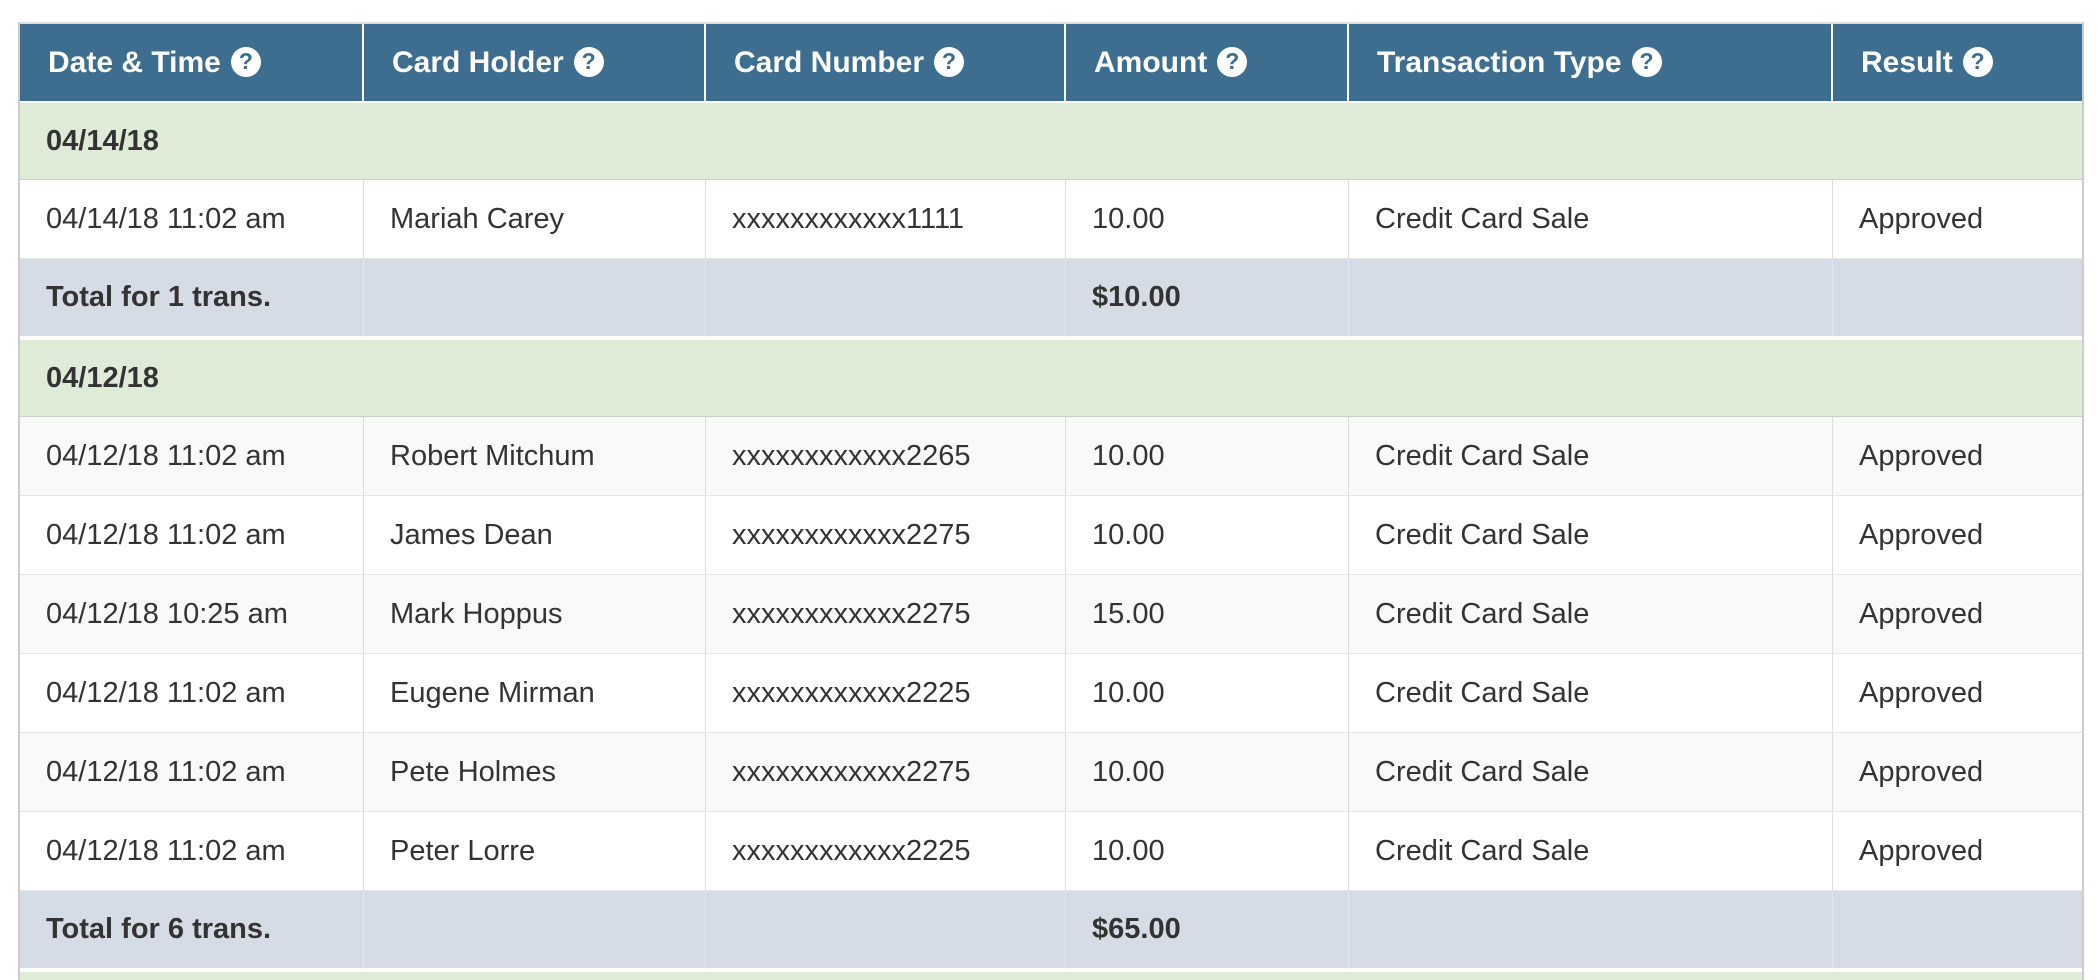 The width and height of the screenshot is (2098, 980). I want to click on total-label-cell: Total for 1 trans., so click(192, 298).